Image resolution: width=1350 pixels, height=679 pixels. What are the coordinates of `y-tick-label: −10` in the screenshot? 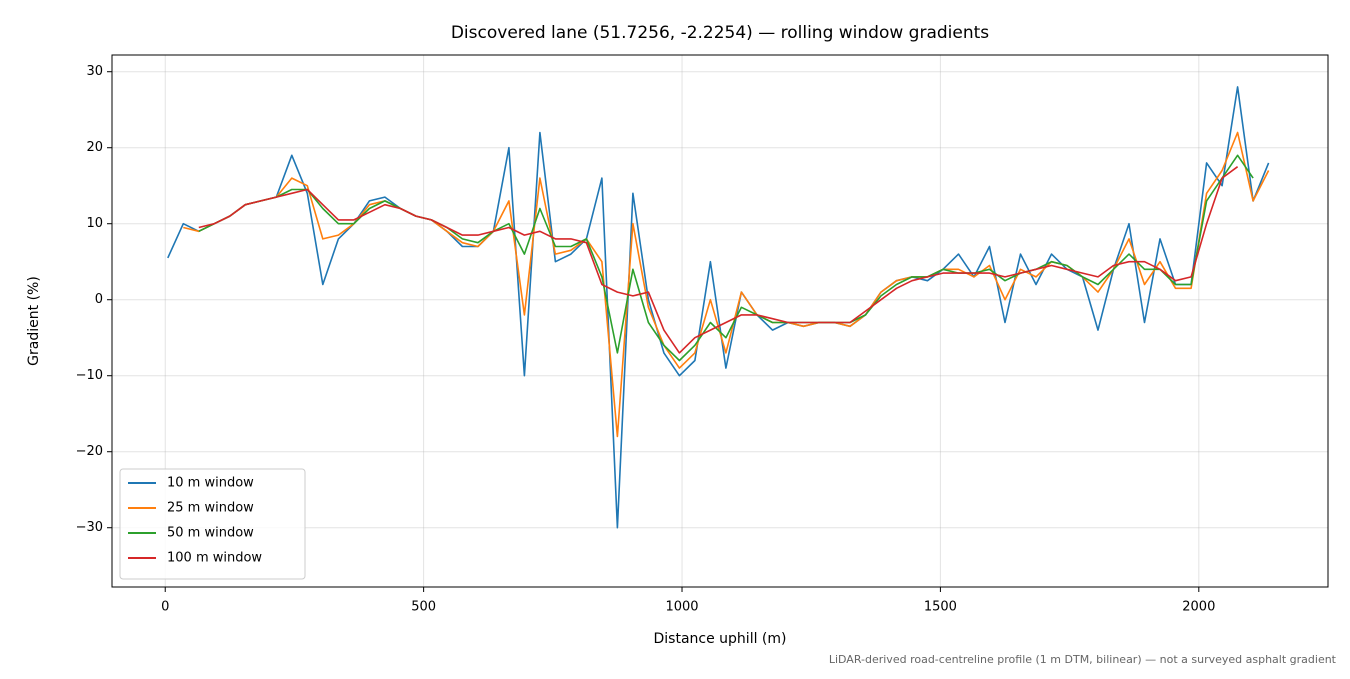 It's located at (89, 375).